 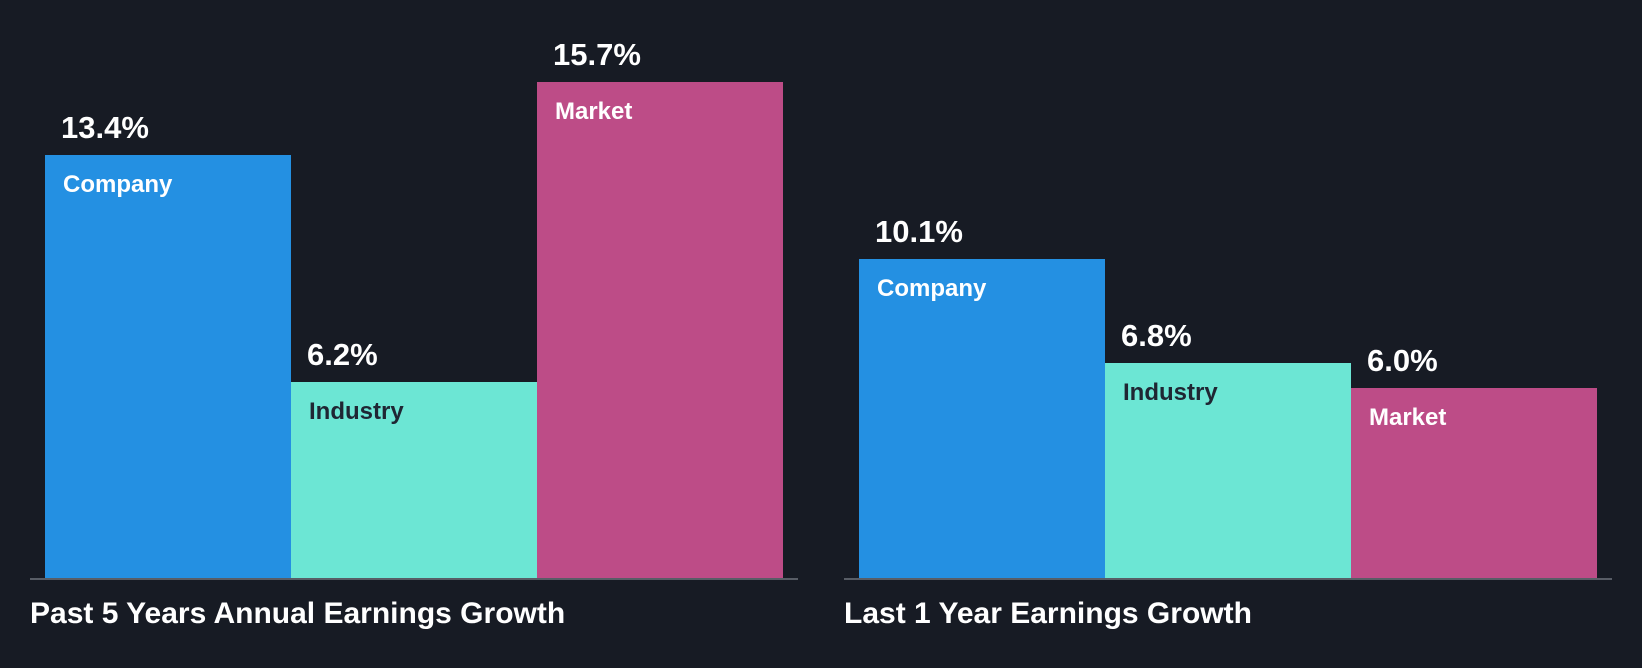 I want to click on bar-group-company: 13.4% Company, so click(x=168, y=345).